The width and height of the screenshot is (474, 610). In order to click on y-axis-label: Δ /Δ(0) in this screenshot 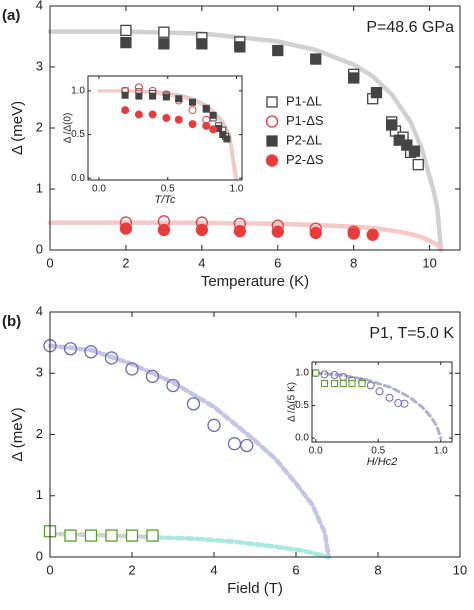, I will do `click(68, 128)`.